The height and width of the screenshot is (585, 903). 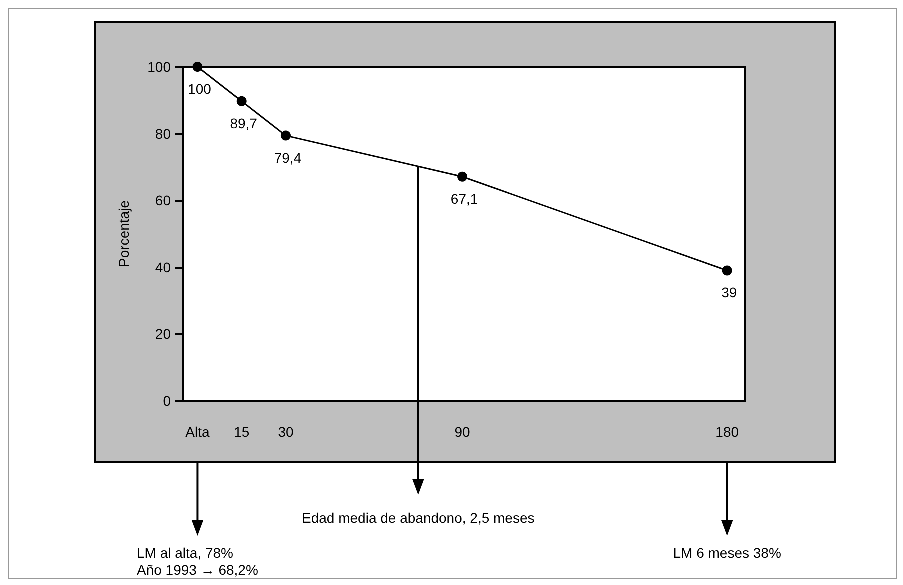 I want to click on y-tick-label: 20, so click(x=163, y=334).